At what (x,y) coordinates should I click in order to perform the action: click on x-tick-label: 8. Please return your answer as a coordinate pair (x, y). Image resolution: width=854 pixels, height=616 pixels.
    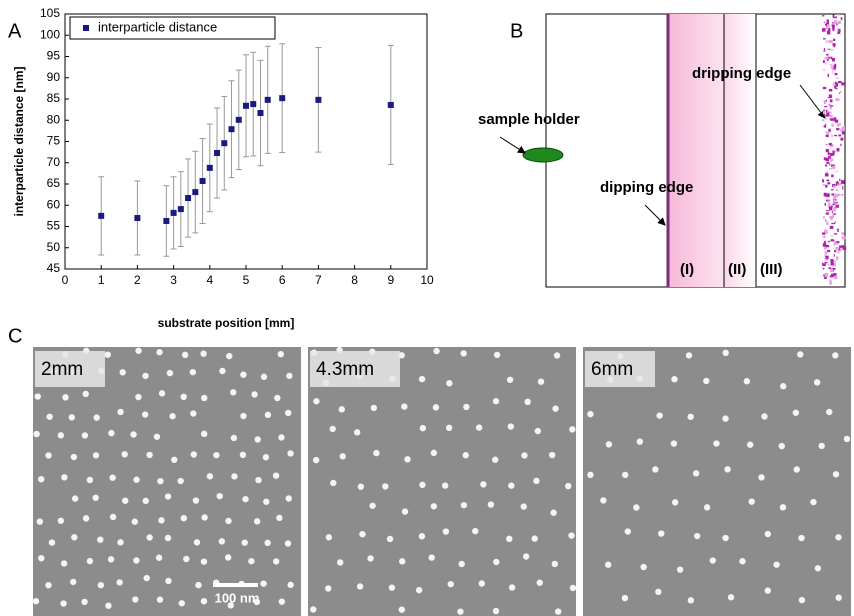
    Looking at the image, I should click on (354, 280).